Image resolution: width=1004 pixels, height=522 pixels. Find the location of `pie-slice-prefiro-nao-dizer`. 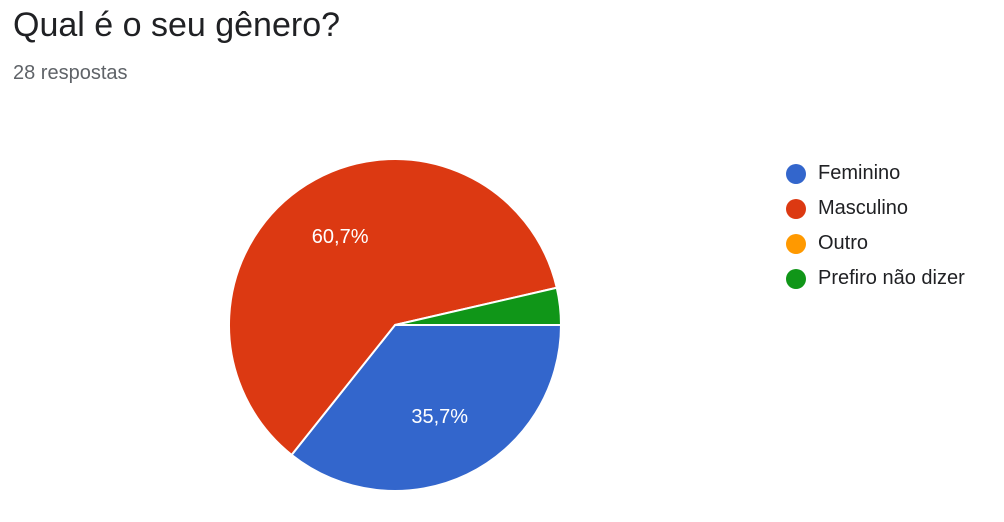

pie-slice-prefiro-nao-dizer is located at coordinates (478, 306).